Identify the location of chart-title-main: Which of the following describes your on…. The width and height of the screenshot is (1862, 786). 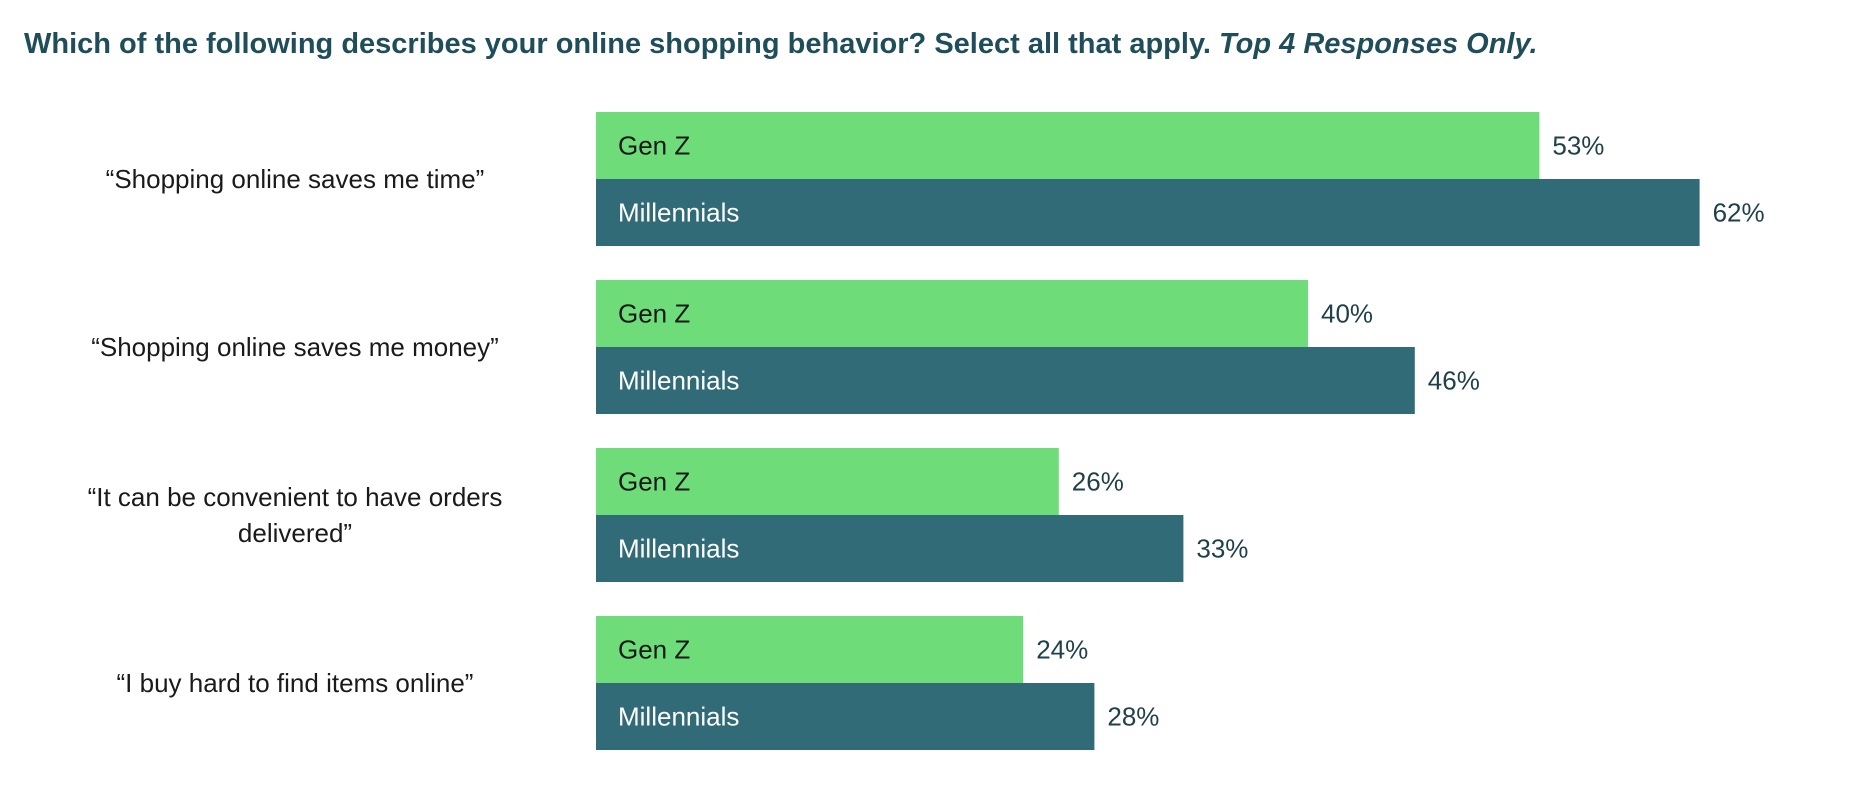
(617, 44).